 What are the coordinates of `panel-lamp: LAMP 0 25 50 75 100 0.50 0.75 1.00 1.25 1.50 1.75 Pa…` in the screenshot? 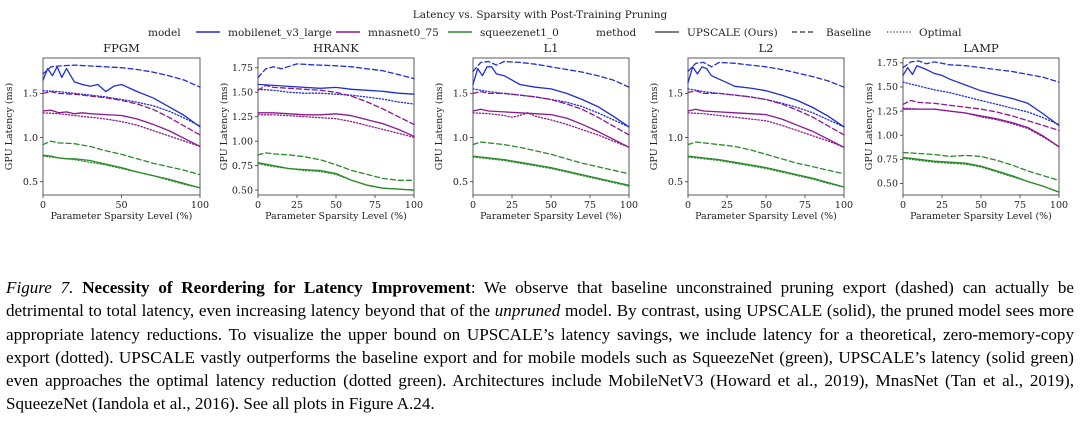 It's located at (966, 131).